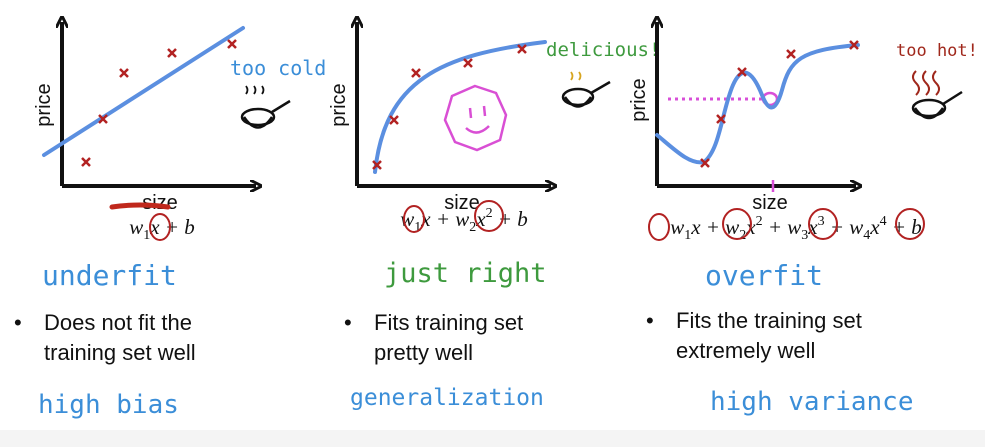  What do you see at coordinates (140, 206) in the screenshot?
I see `underline-mark` at bounding box center [140, 206].